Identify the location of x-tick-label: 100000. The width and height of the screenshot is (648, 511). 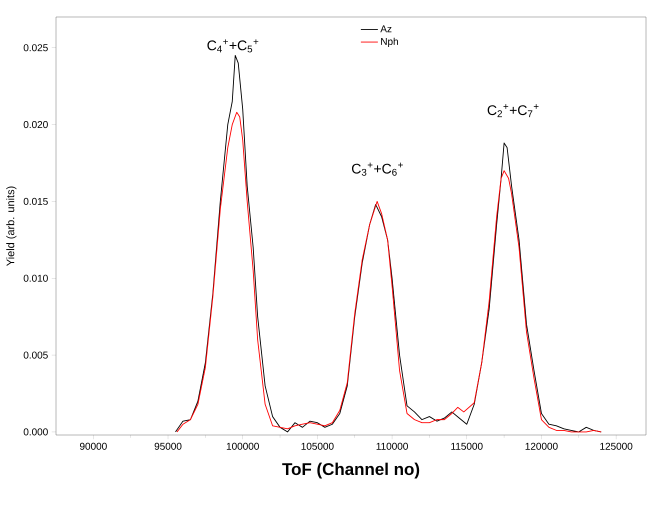
(242, 446).